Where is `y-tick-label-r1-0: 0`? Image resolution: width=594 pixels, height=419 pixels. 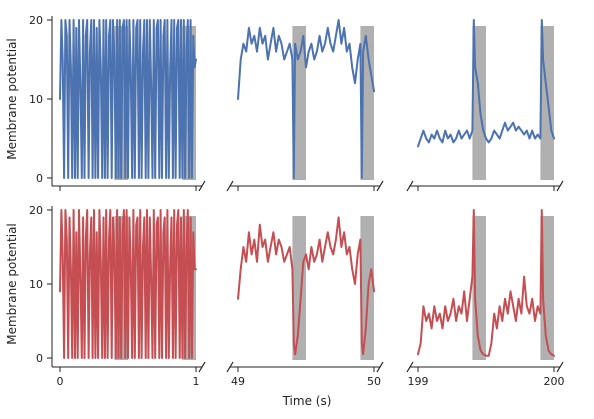
y-tick-label-r1-0: 0 is located at coordinates (39, 358).